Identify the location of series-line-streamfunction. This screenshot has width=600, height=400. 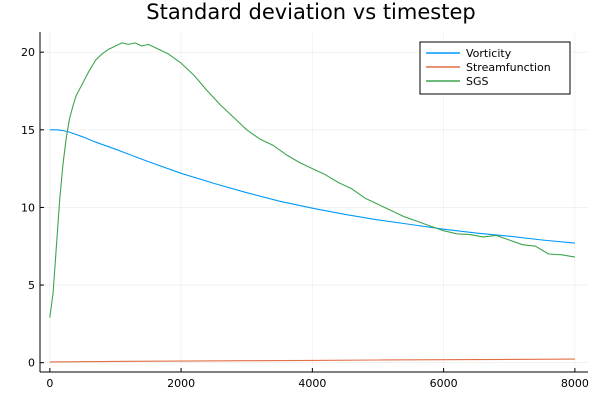
(312, 360).